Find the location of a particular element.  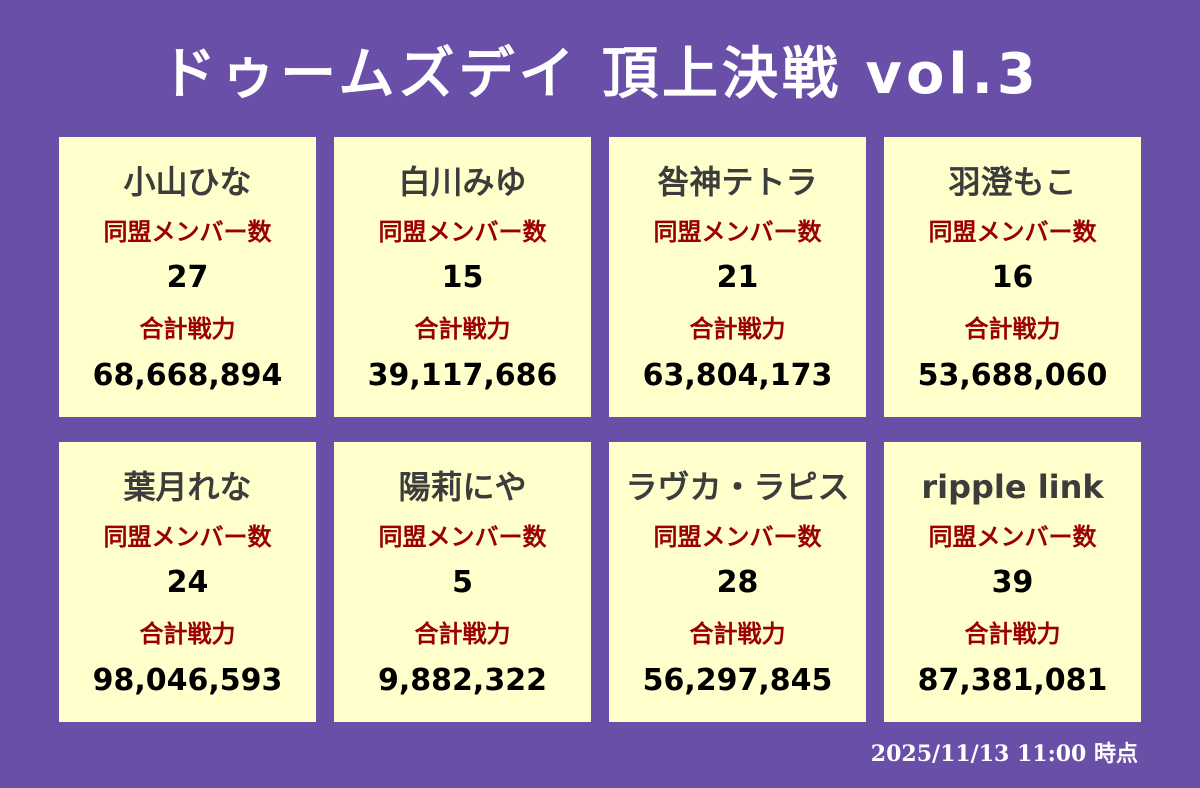

alliance-card: 小山ひな 同盟メンバー数 27 合計戦力 68,668,894 is located at coordinates (187, 277).